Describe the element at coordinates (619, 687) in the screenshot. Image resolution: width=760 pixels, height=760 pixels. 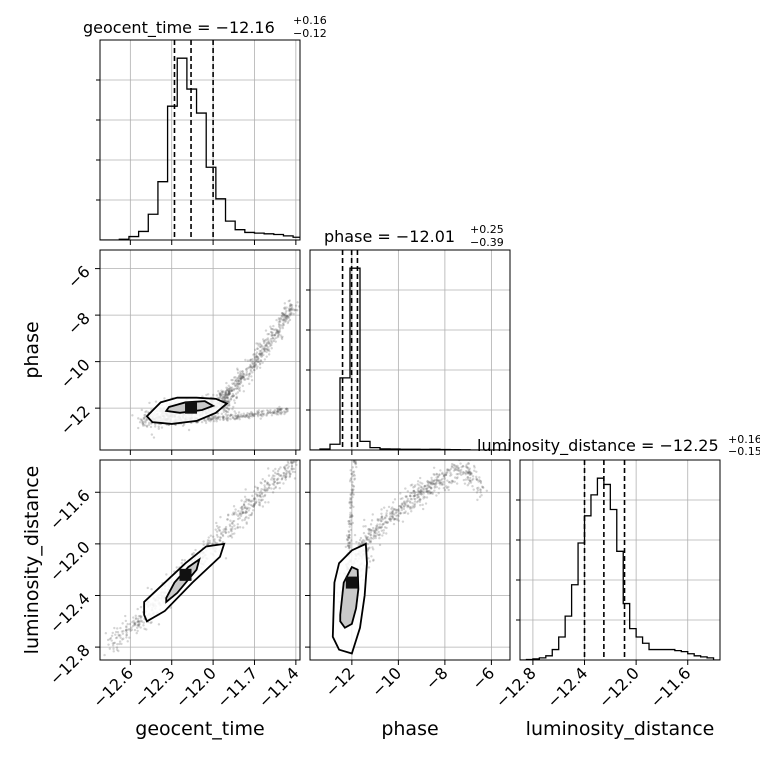
I see `x-tick-label: −12.0` at that location.